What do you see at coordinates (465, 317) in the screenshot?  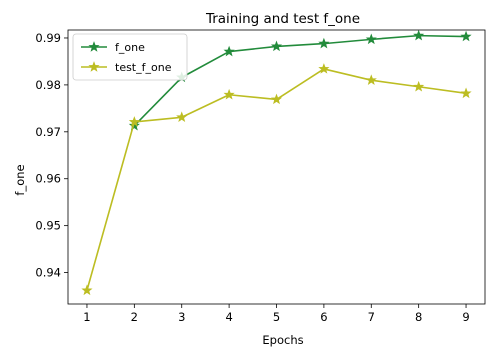 I see `x-tick-label: 9` at bounding box center [465, 317].